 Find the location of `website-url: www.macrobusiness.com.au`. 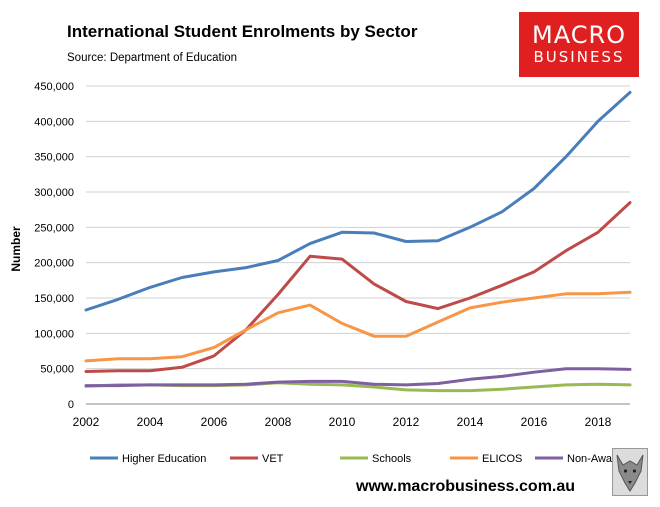

website-url: www.macrobusiness.com.au is located at coordinates (466, 486).